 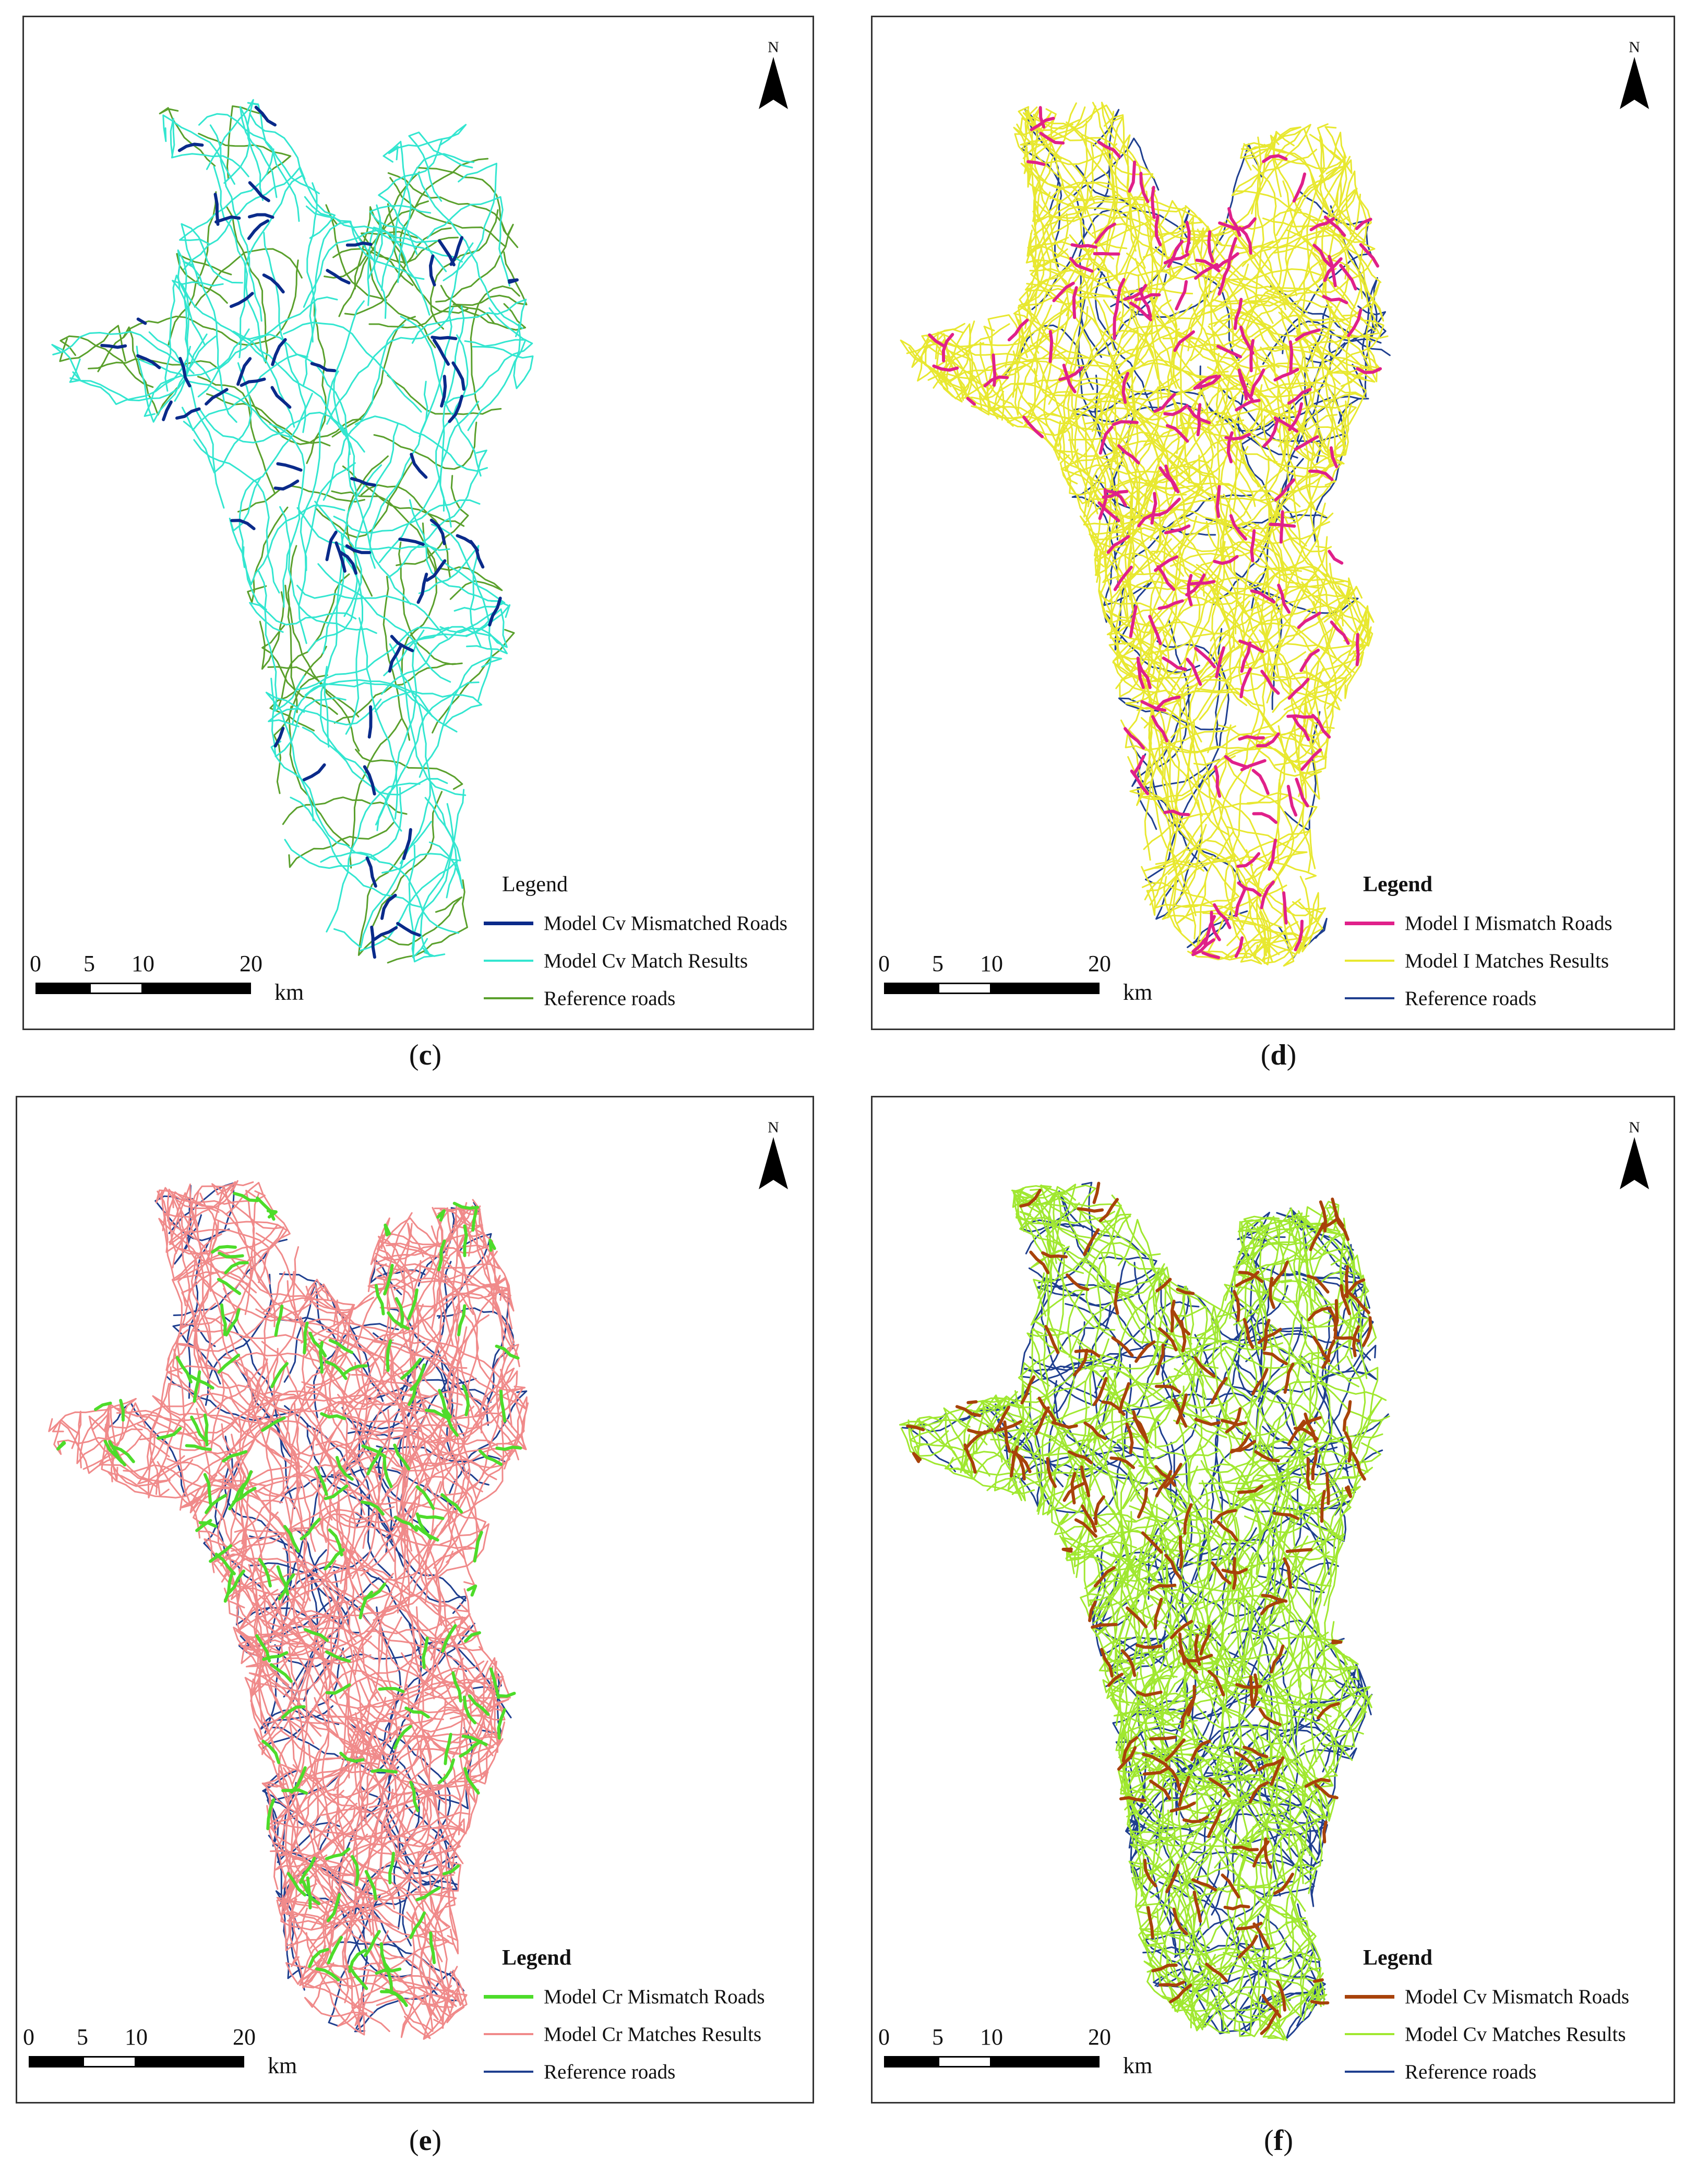 I want to click on scale-tick-label: 20, so click(x=1099, y=963).